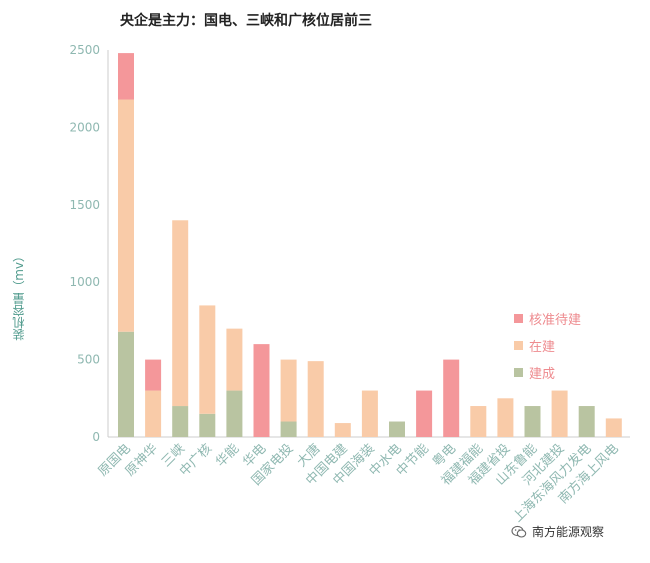  I want to click on legend-item-building: 在建, so click(547, 345).